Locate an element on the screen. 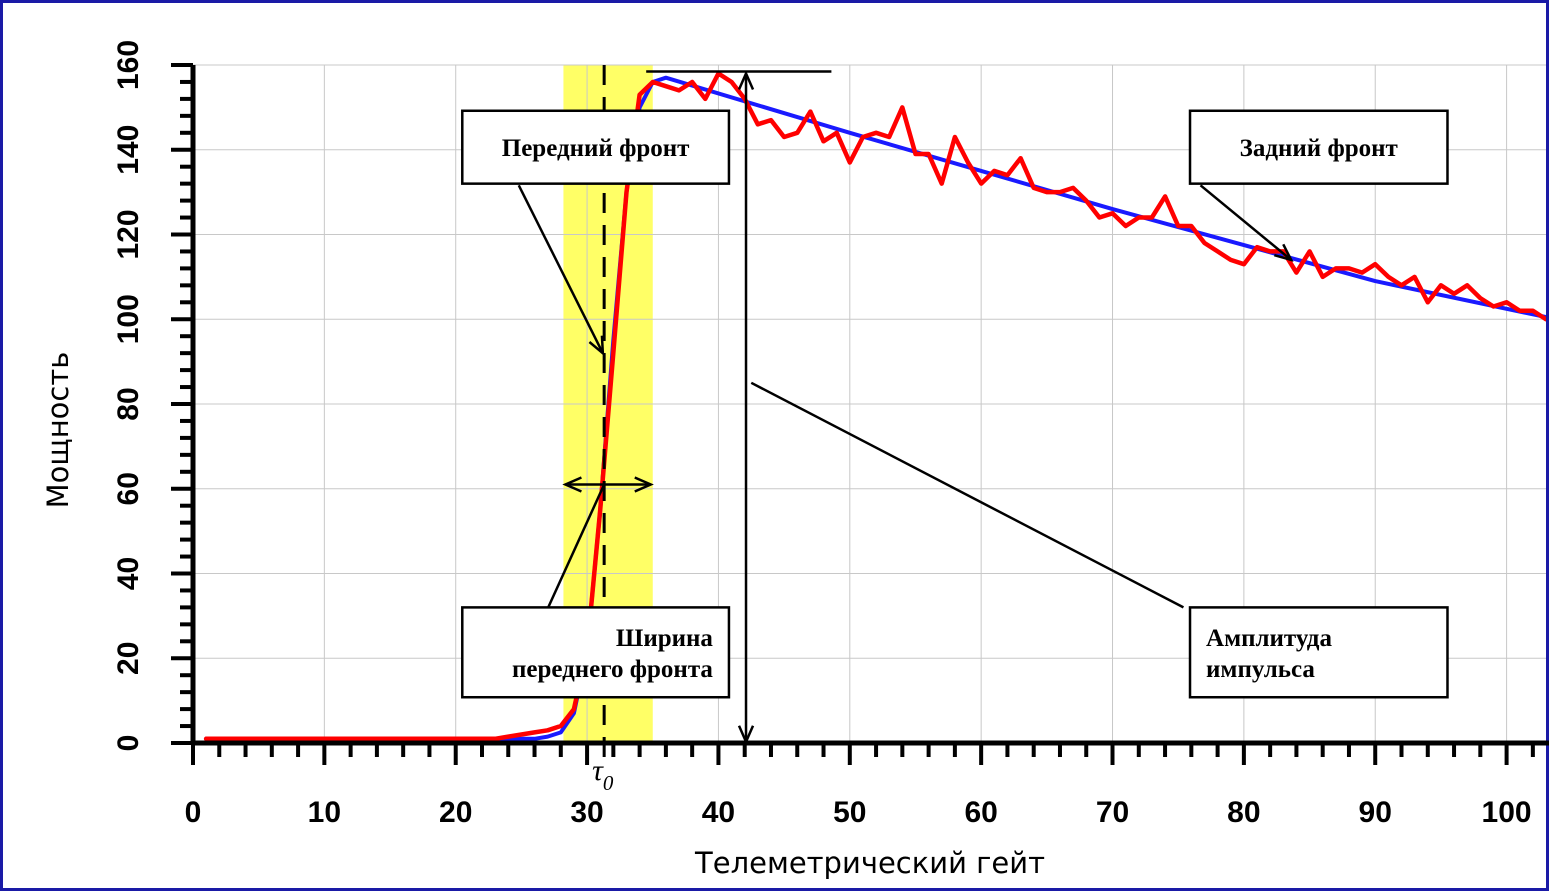 The width and height of the screenshot is (1549, 891). annotation-pointer-trailing-edge is located at coordinates (1245, 222).